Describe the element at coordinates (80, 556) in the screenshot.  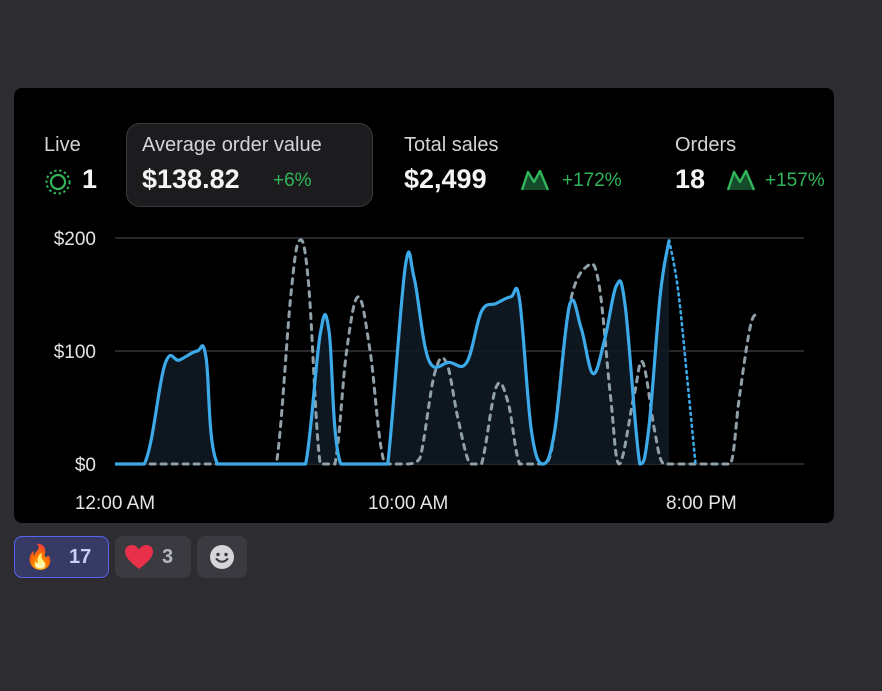
I see `reaction-fire-count: 17` at that location.